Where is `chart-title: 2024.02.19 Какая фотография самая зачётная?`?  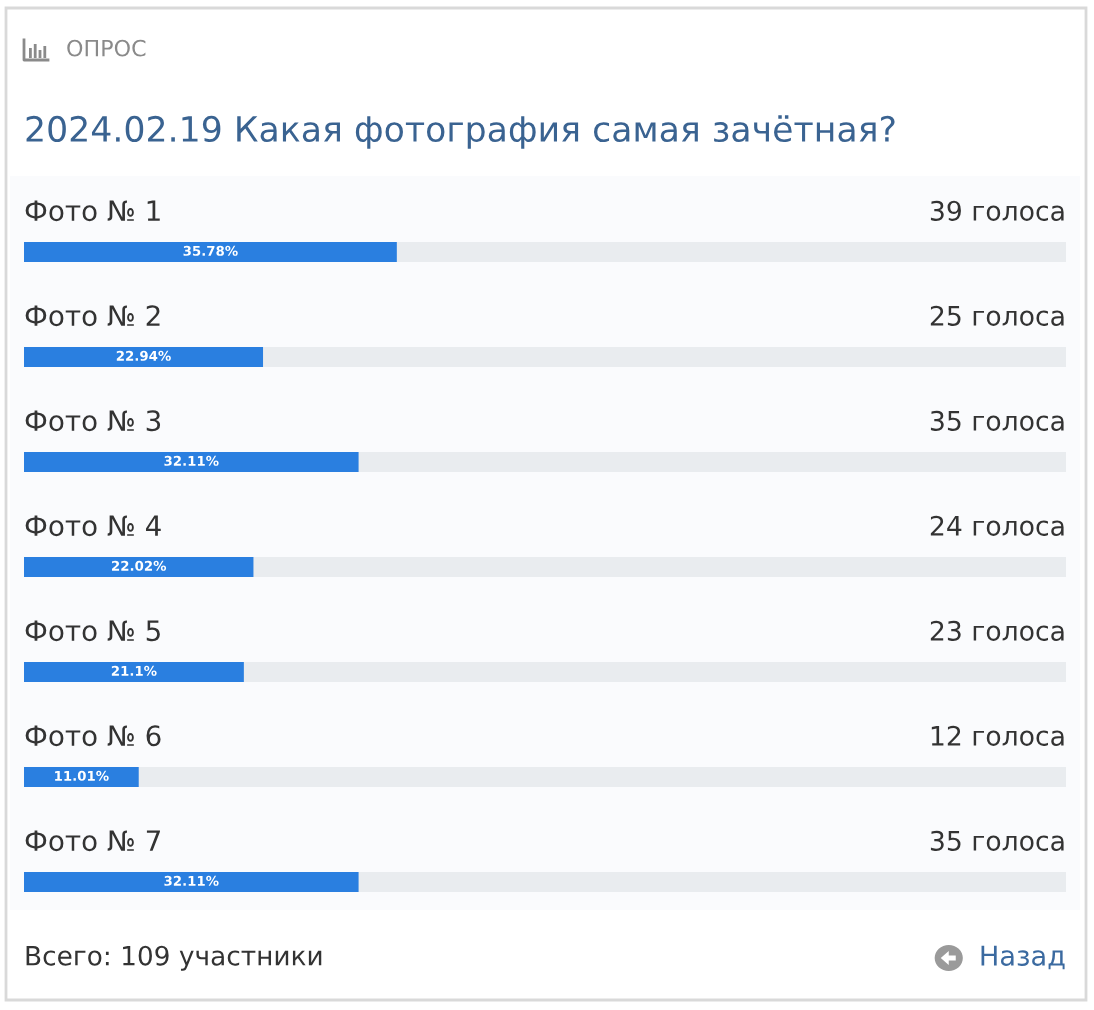 chart-title: 2024.02.19 Какая фотография самая зачётная? is located at coordinates (460, 132).